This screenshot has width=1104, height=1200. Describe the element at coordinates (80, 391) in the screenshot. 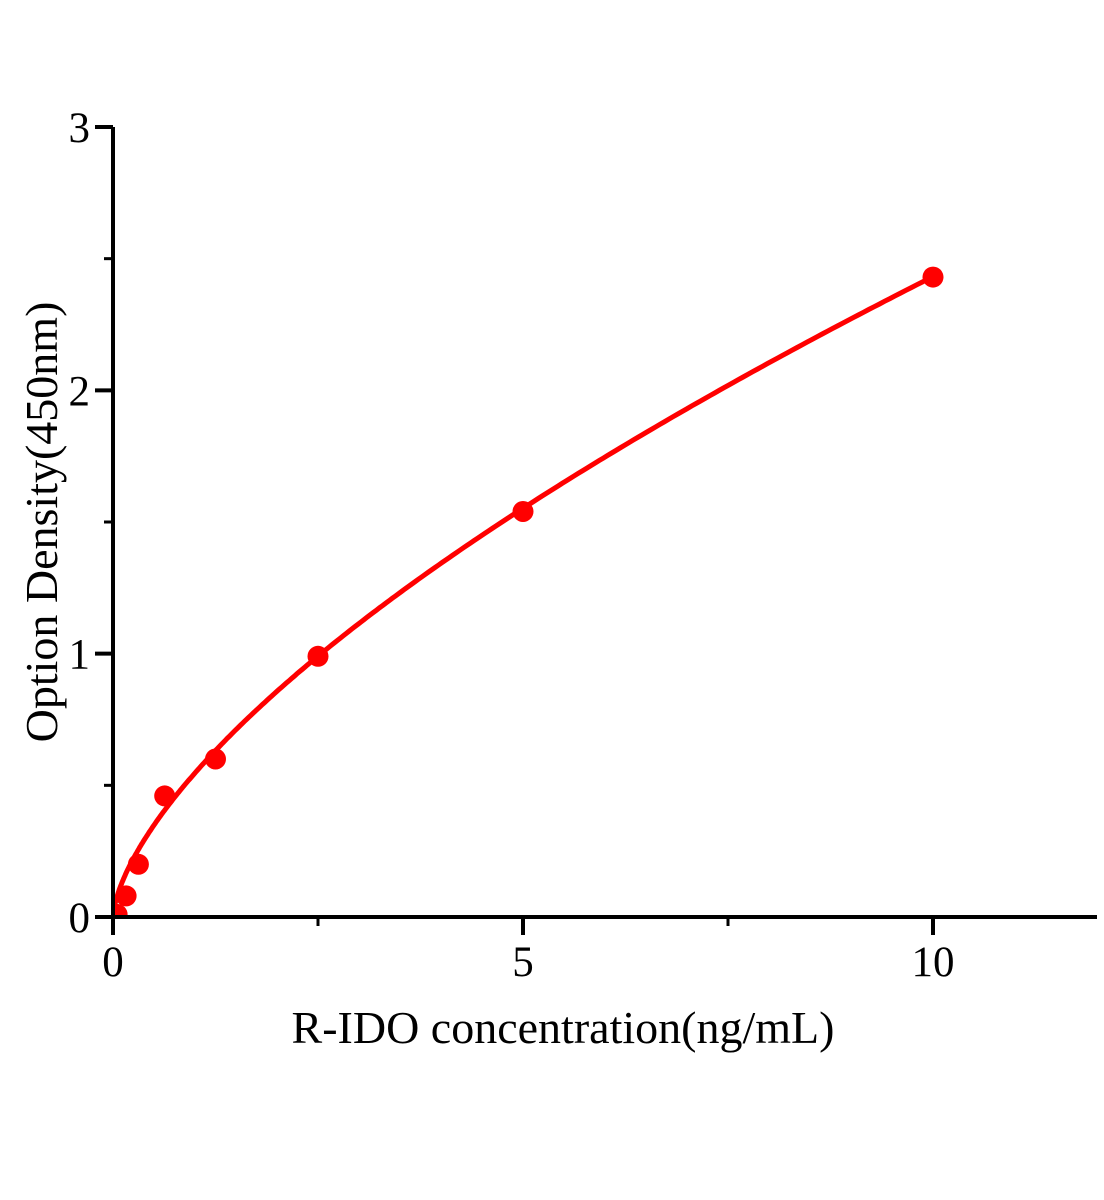

I see `y-axis-tick-label-2: 2` at that location.